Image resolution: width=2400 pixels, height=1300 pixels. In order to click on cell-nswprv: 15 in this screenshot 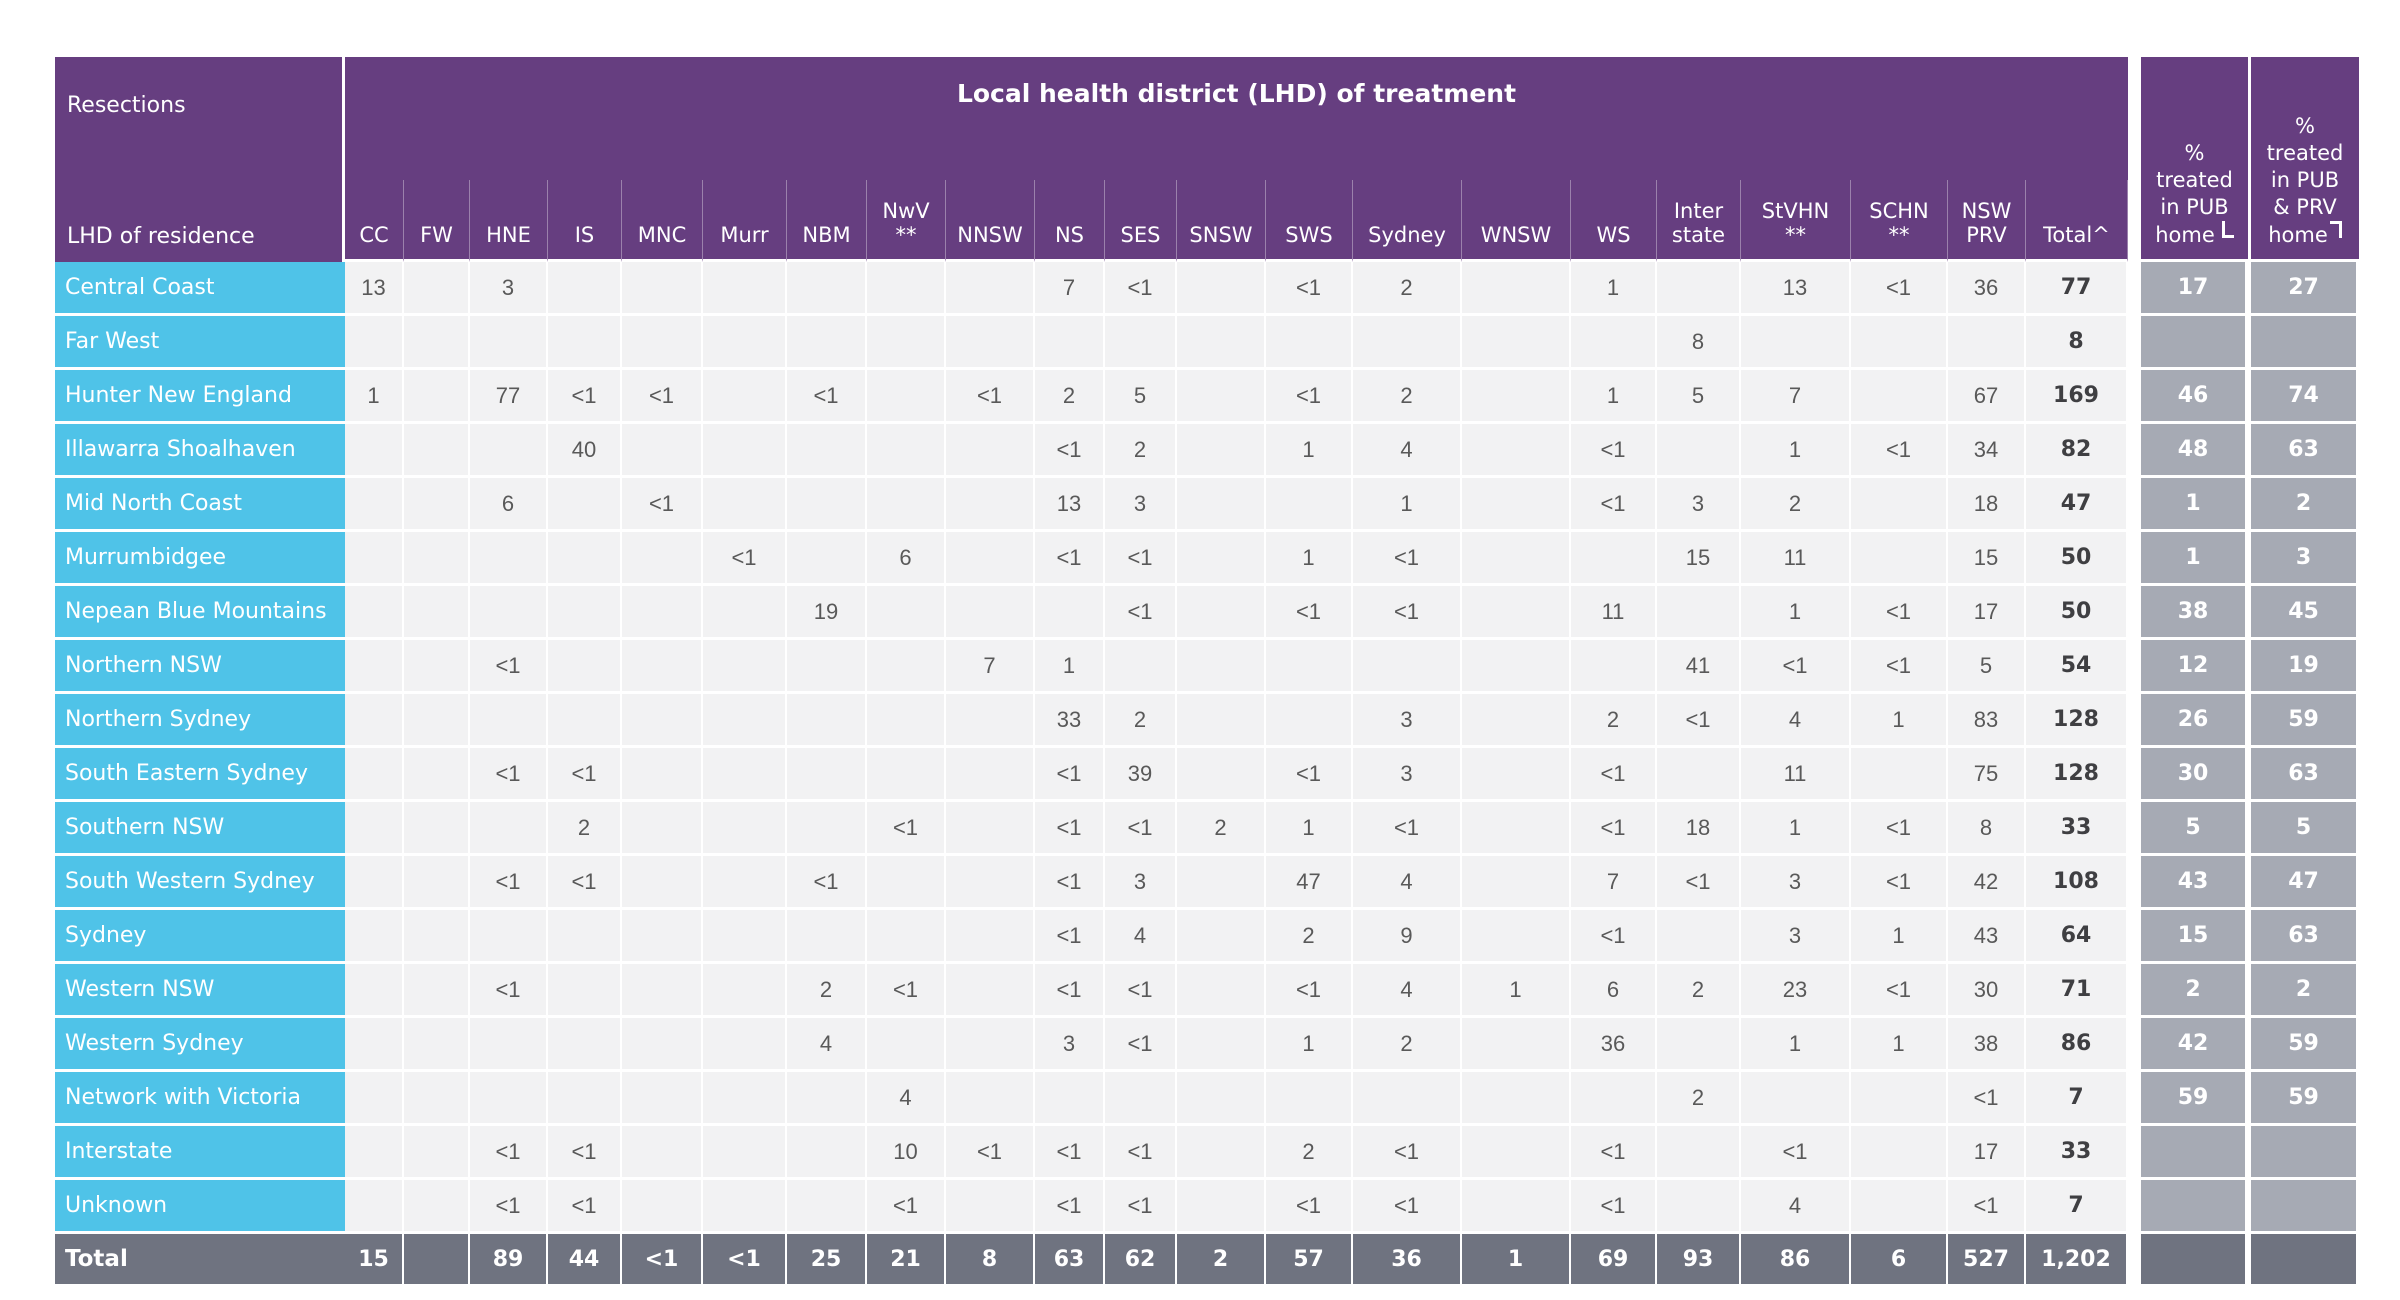, I will do `click(1987, 559)`.